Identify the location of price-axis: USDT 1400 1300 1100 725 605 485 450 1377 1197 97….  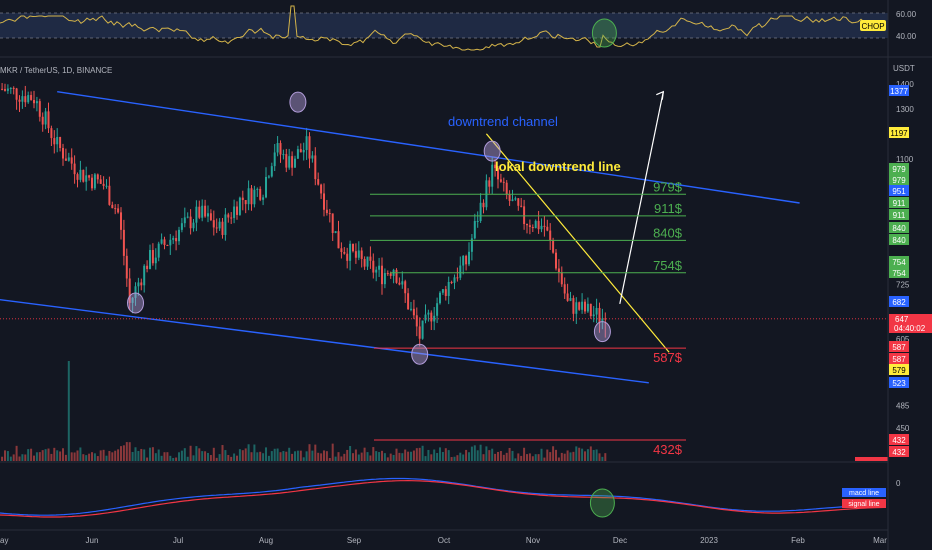
(909, 275).